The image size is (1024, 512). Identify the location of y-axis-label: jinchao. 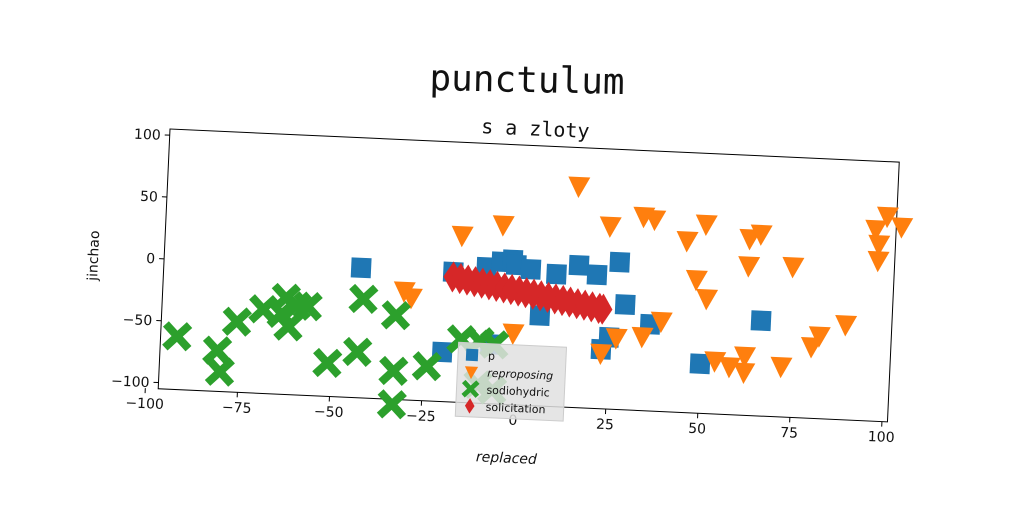
(94, 256).